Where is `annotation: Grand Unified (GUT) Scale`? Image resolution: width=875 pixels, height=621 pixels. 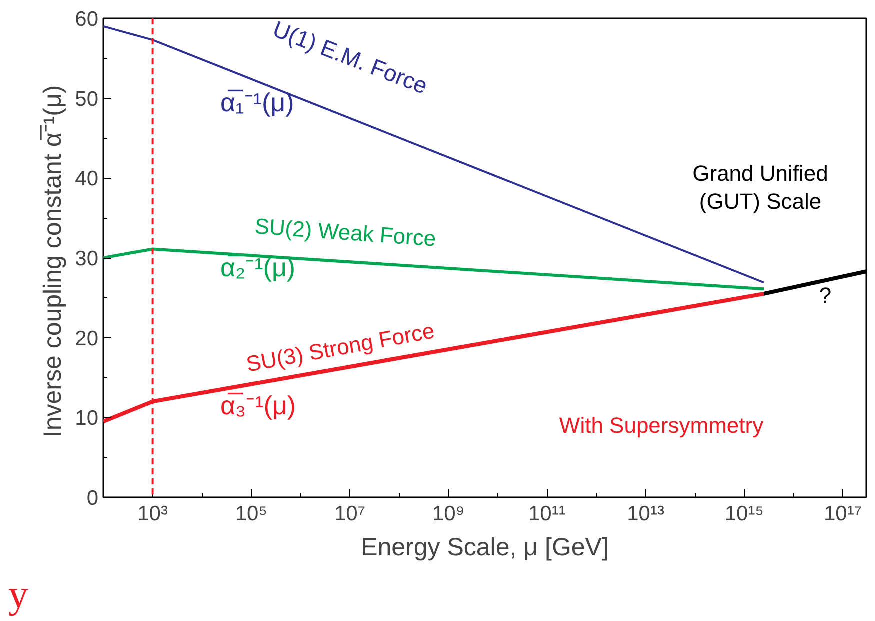 annotation: Grand Unified (GUT) Scale is located at coordinates (760, 187).